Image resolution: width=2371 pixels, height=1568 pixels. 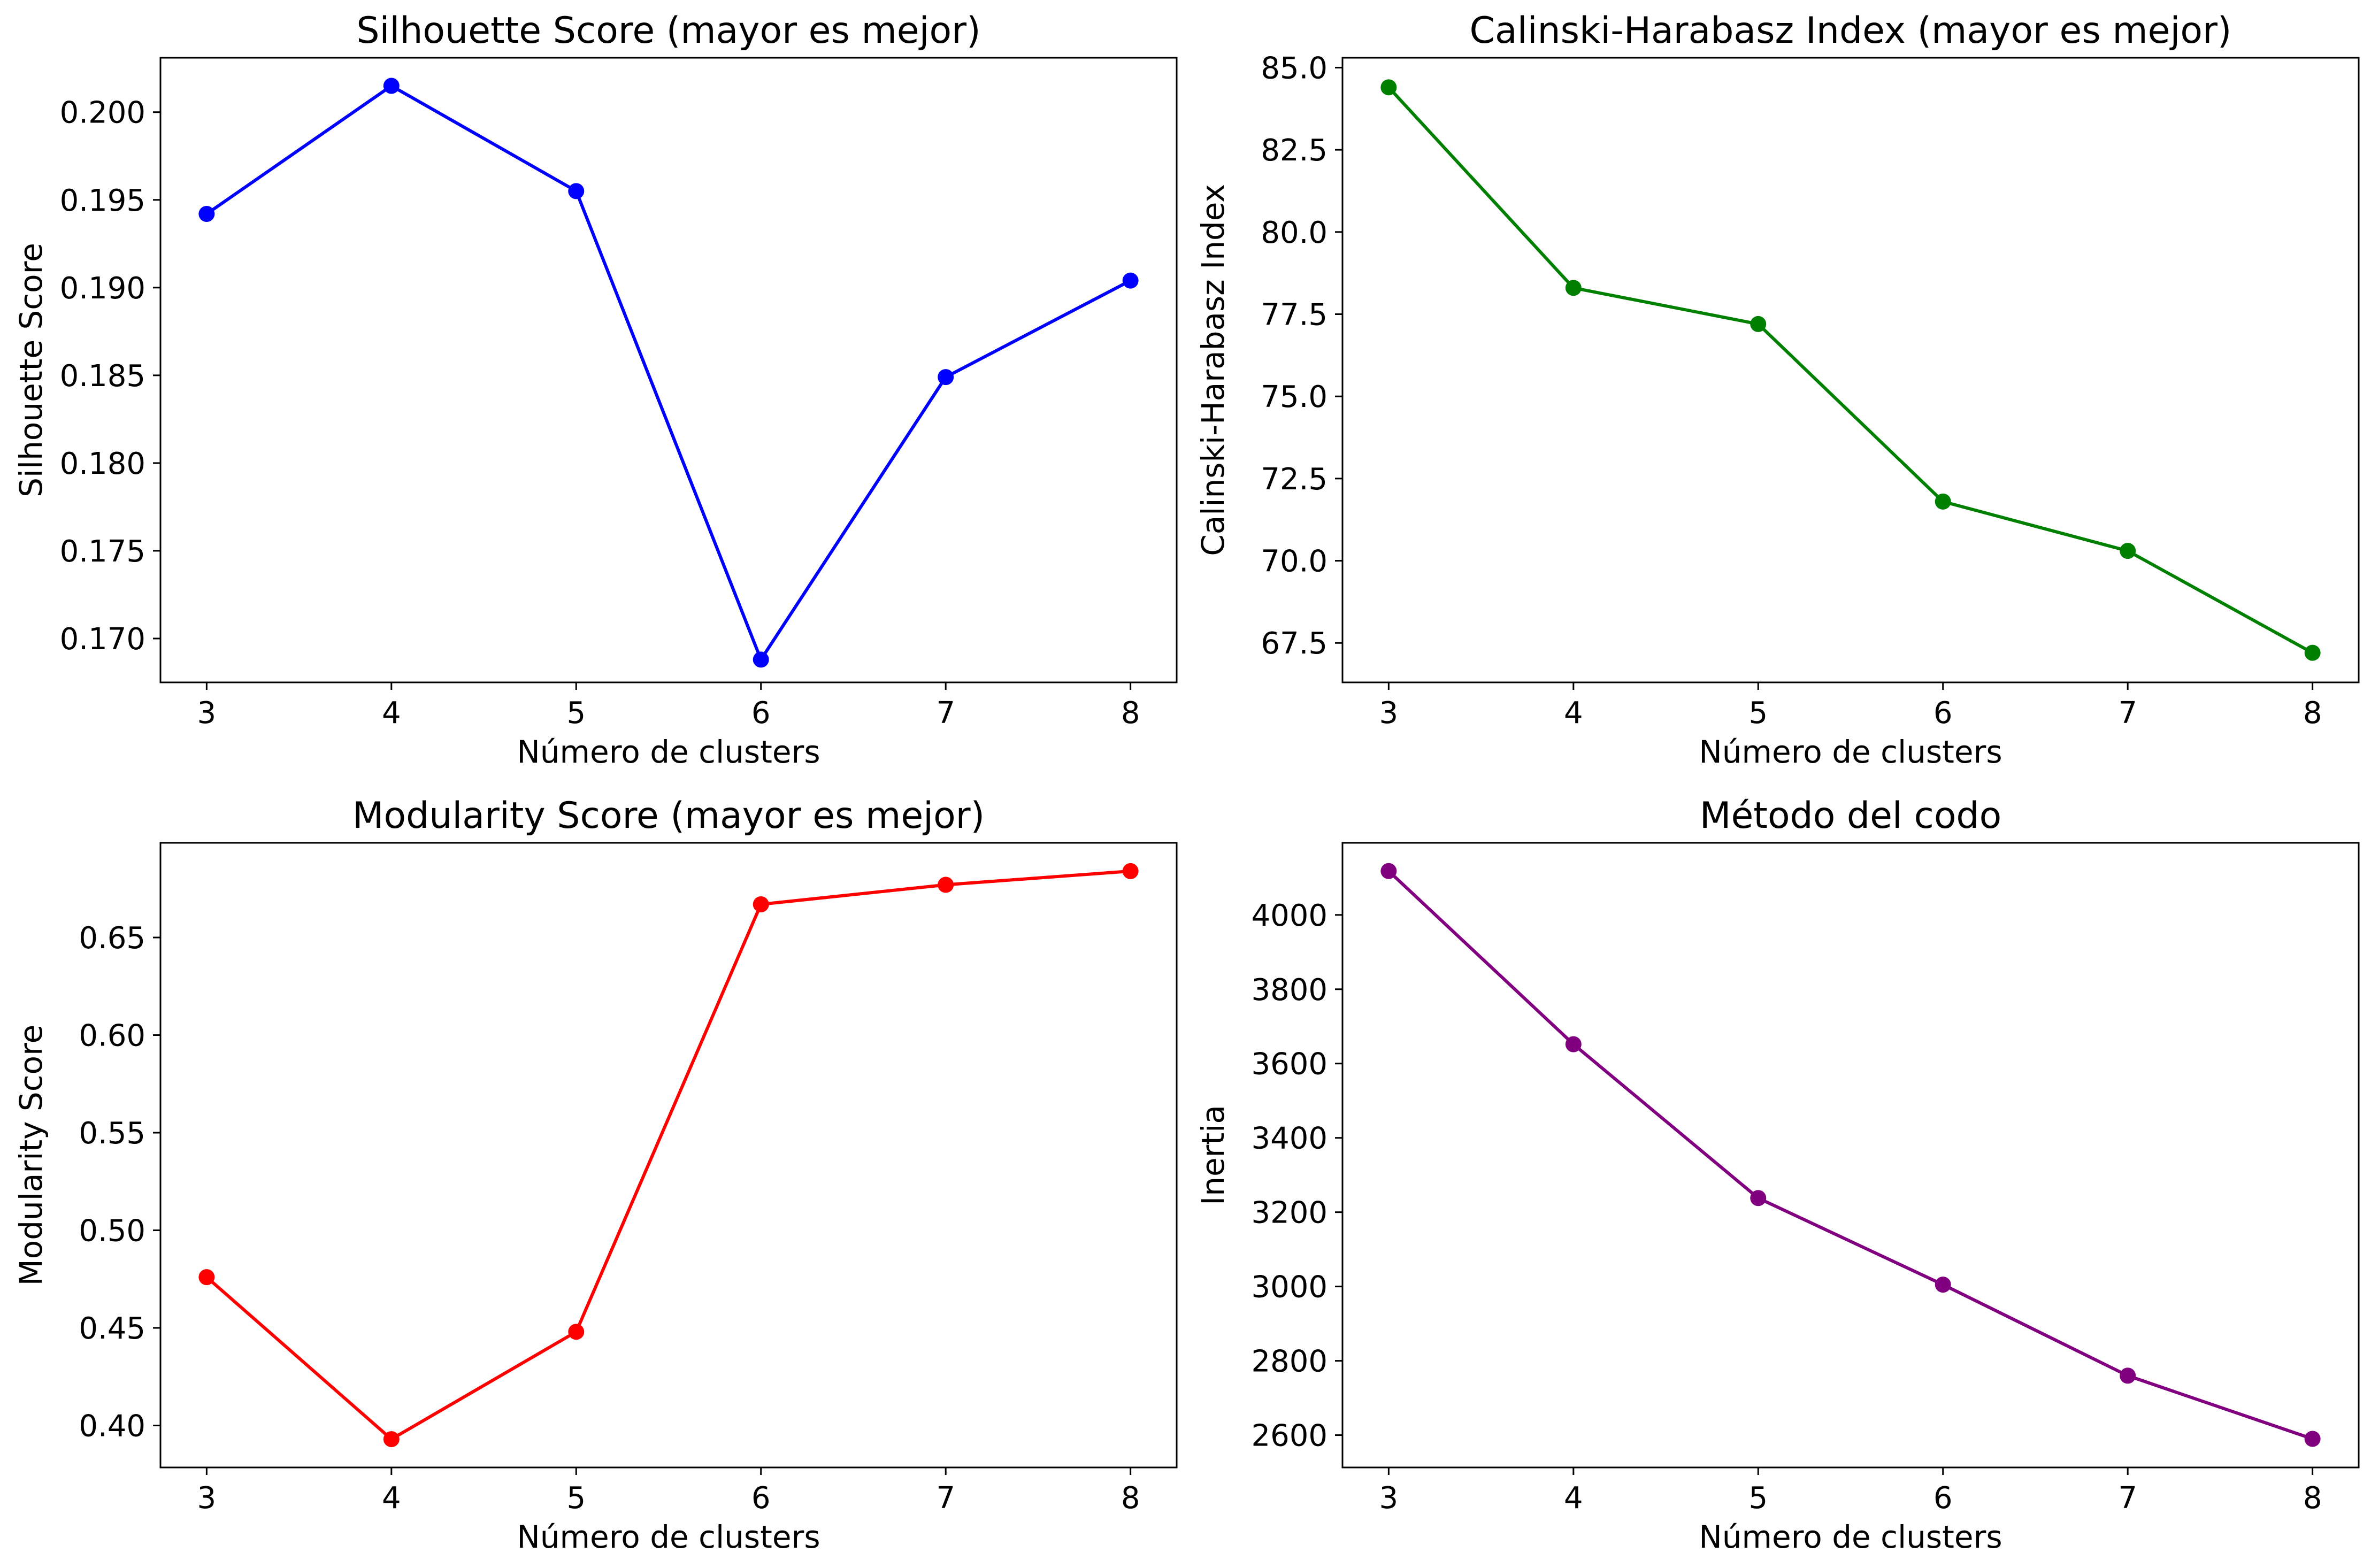 What do you see at coordinates (112, 1427) in the screenshot?
I see `y-tick-label: 0.40` at bounding box center [112, 1427].